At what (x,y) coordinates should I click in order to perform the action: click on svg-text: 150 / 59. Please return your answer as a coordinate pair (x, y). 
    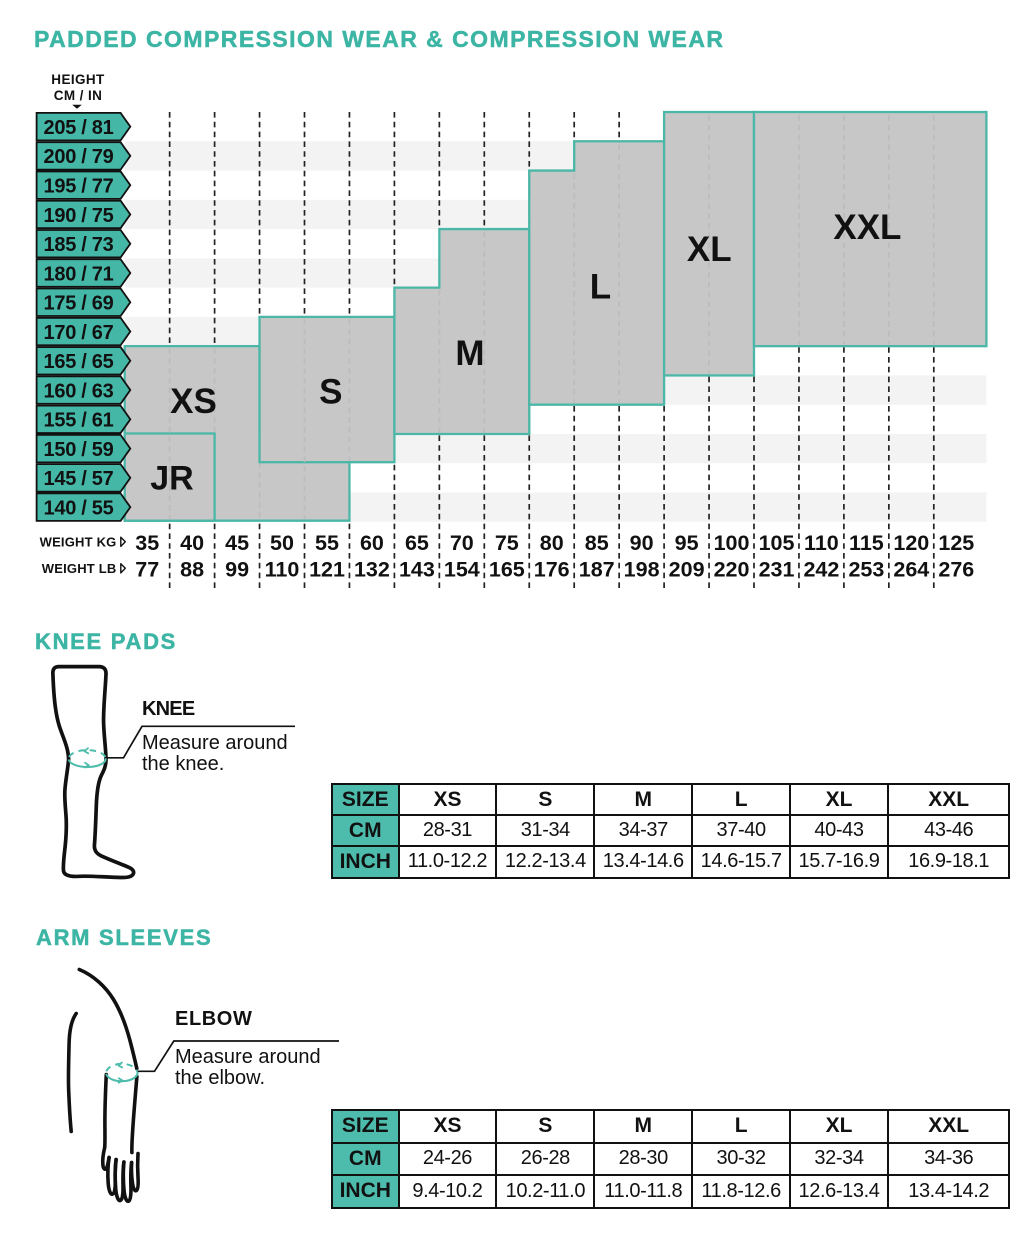
    Looking at the image, I should click on (79, 450).